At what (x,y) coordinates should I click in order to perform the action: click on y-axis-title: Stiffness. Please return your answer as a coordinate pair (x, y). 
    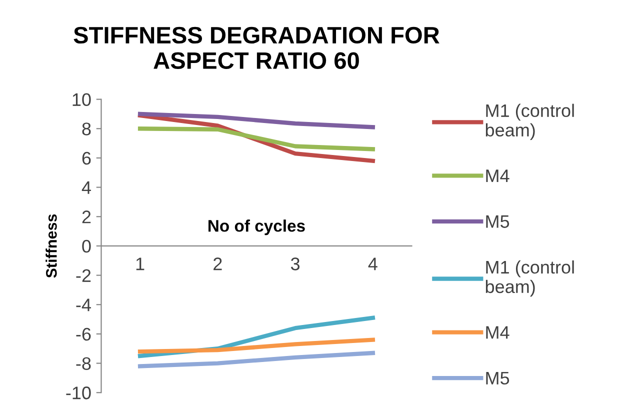
    Looking at the image, I should click on (51, 246).